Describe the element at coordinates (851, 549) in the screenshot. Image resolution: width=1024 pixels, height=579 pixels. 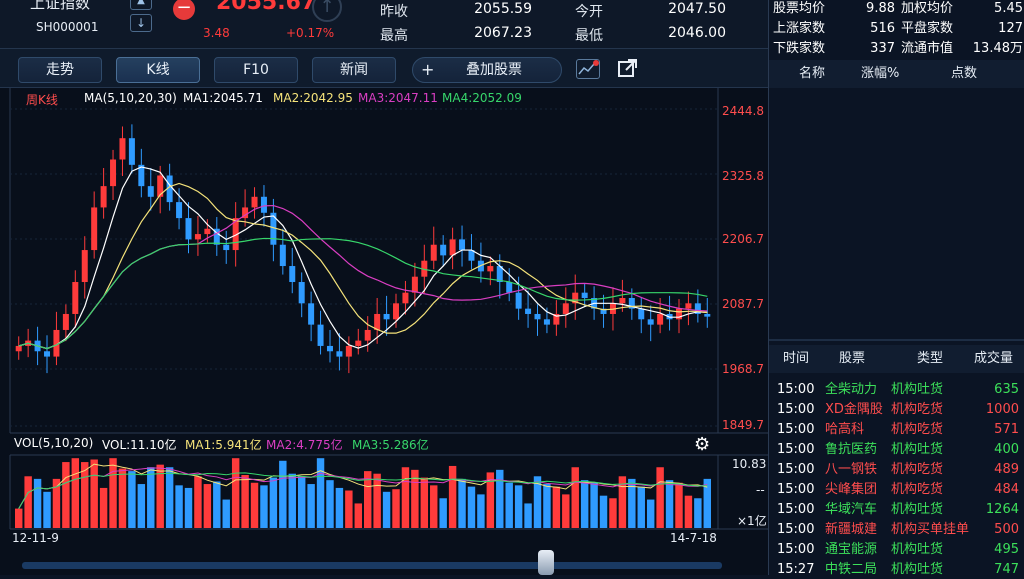
I see `trade-stock: 通宝能源` at that location.